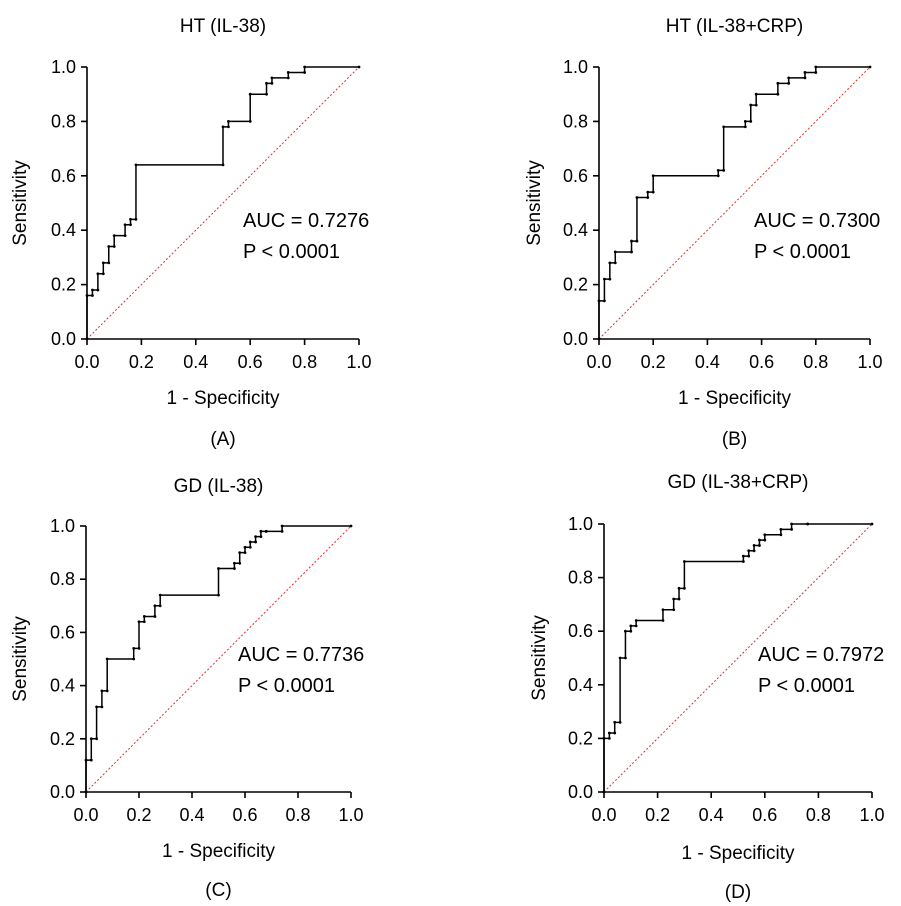 Image resolution: width=901 pixels, height=906 pixels. I want to click on reference-line, so click(738, 658).